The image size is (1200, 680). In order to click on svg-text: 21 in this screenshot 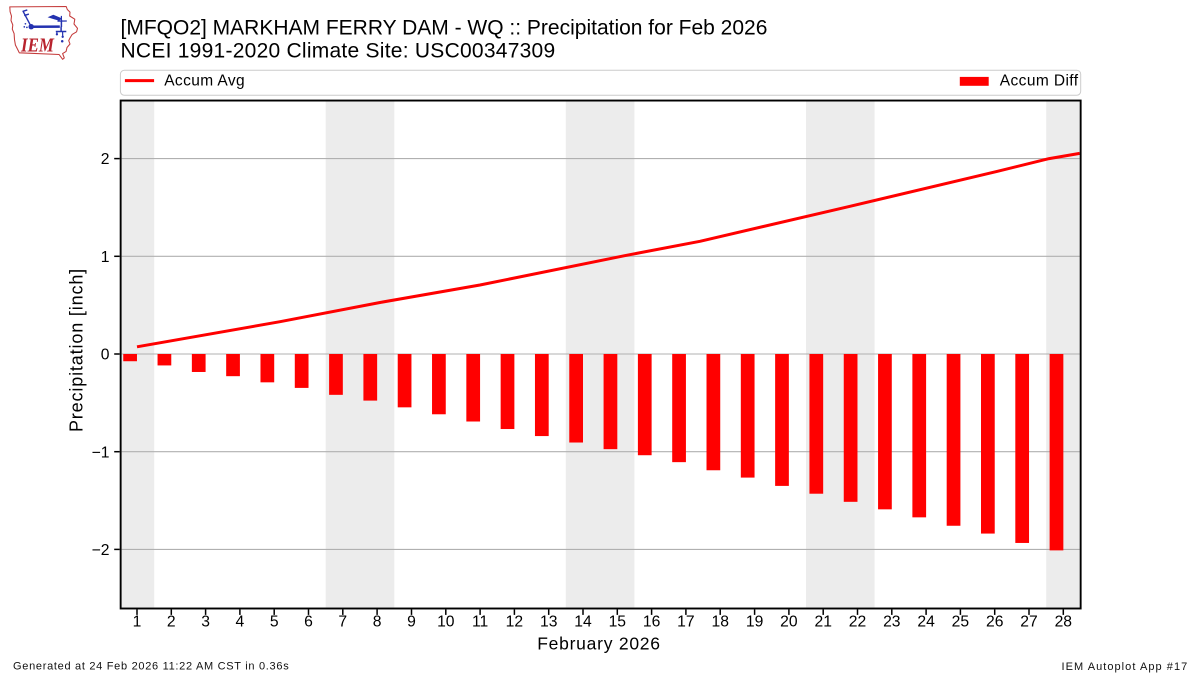, I will do `click(822, 622)`.